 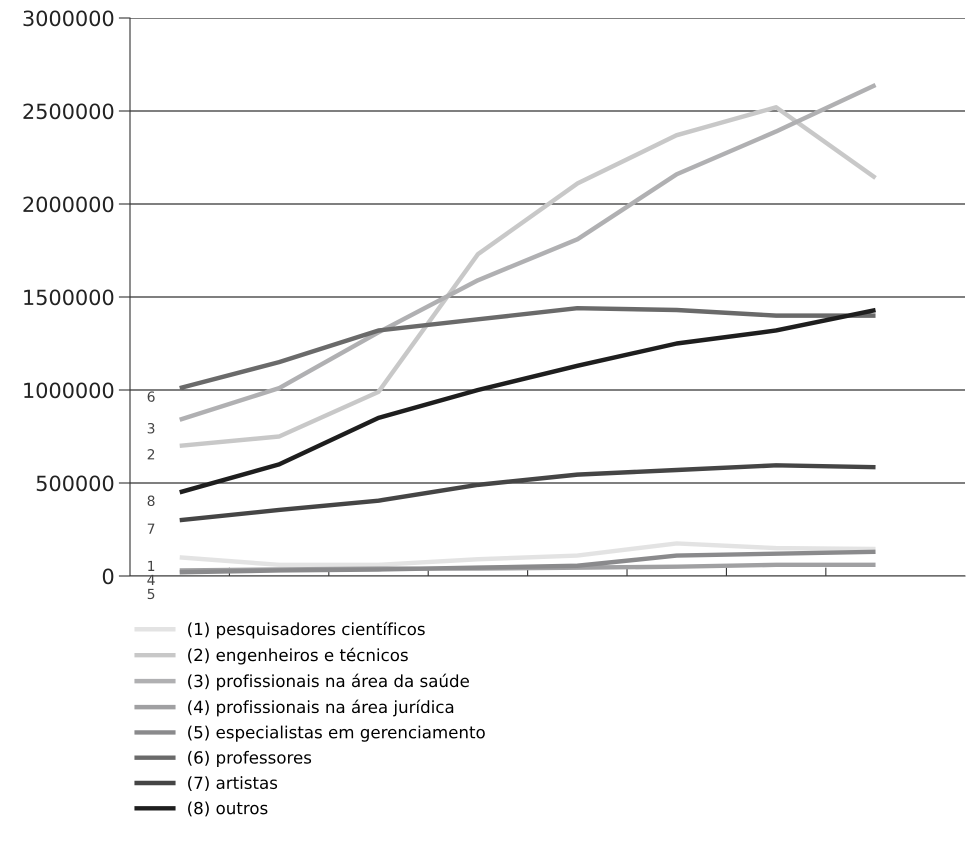 What do you see at coordinates (69, 18) in the screenshot?
I see `y-tick-label: 3000000` at bounding box center [69, 18].